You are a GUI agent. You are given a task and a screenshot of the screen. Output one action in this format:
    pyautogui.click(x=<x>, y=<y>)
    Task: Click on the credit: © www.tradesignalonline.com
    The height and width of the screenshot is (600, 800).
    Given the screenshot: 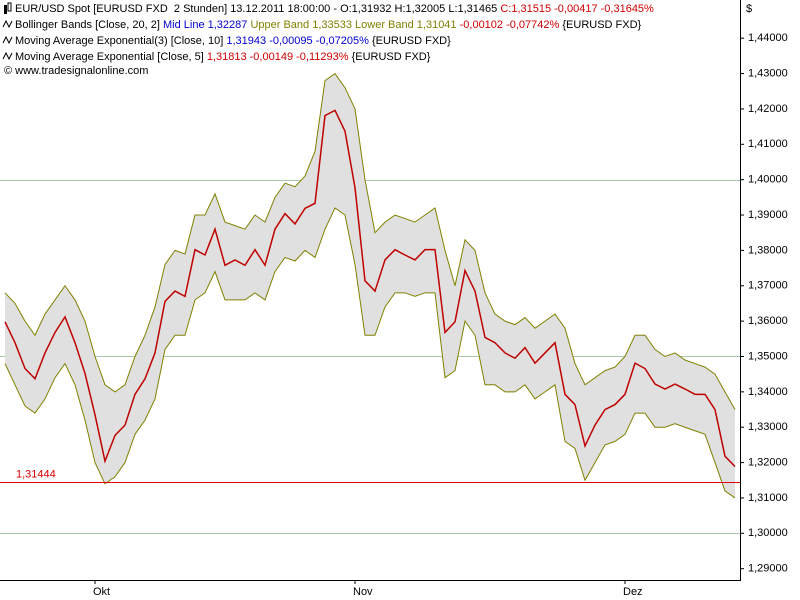 What is the action you would take?
    pyautogui.click(x=76, y=71)
    